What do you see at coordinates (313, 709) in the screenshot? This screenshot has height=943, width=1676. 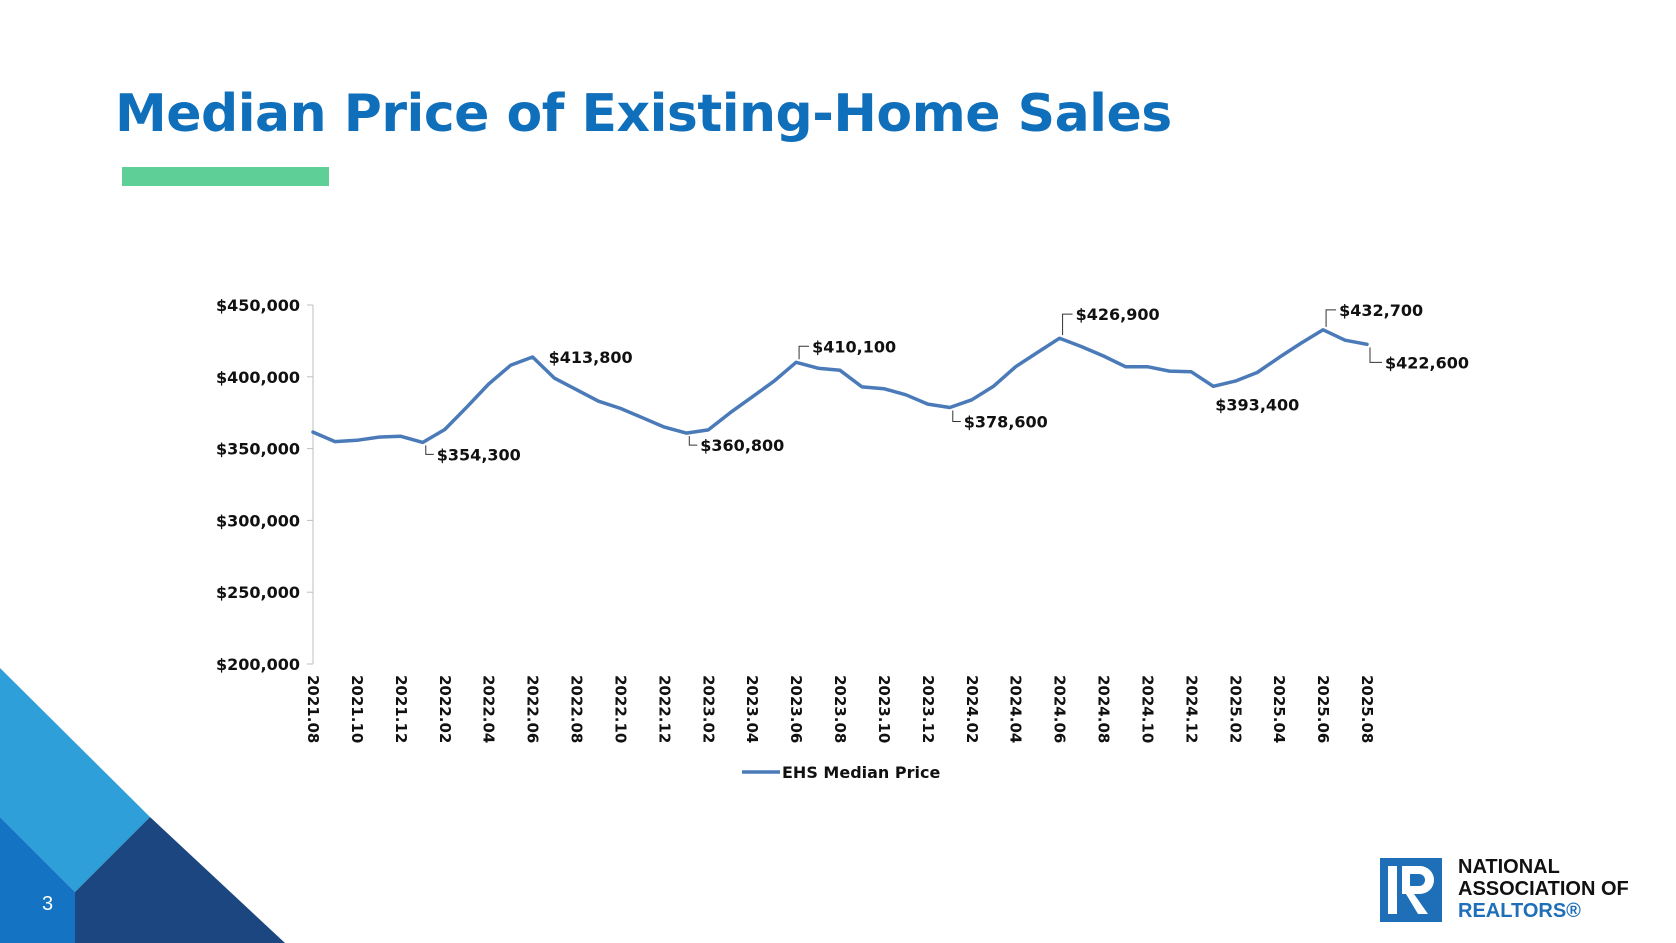 I see `x-tick-label: 2021.08` at bounding box center [313, 709].